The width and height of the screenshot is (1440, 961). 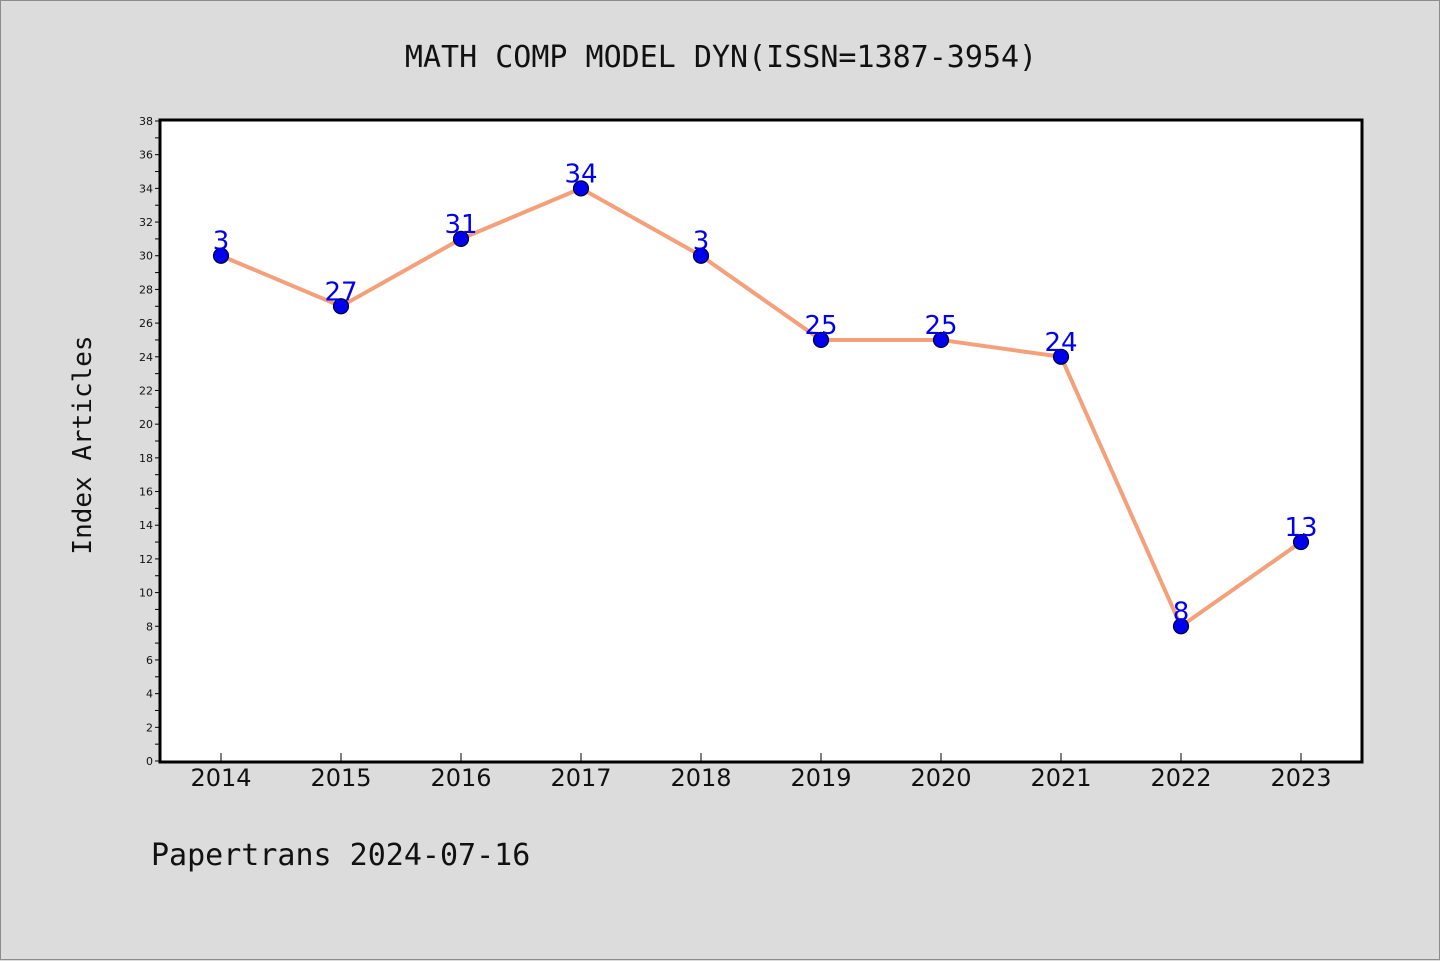 I want to click on y-tick-label: 22, so click(x=146, y=390).